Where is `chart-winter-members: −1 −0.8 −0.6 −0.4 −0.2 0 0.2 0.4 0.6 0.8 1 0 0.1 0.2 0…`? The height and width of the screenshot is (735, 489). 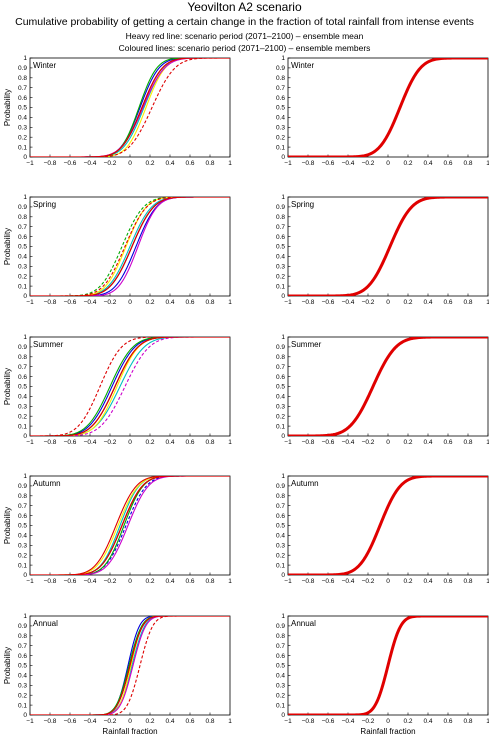 chart-winter-members: −1 −0.8 −0.6 −0.4 −0.2 0 0.2 0.4 0.6 0.8 1 0 0.1 0.2 0… is located at coordinates (117, 111).